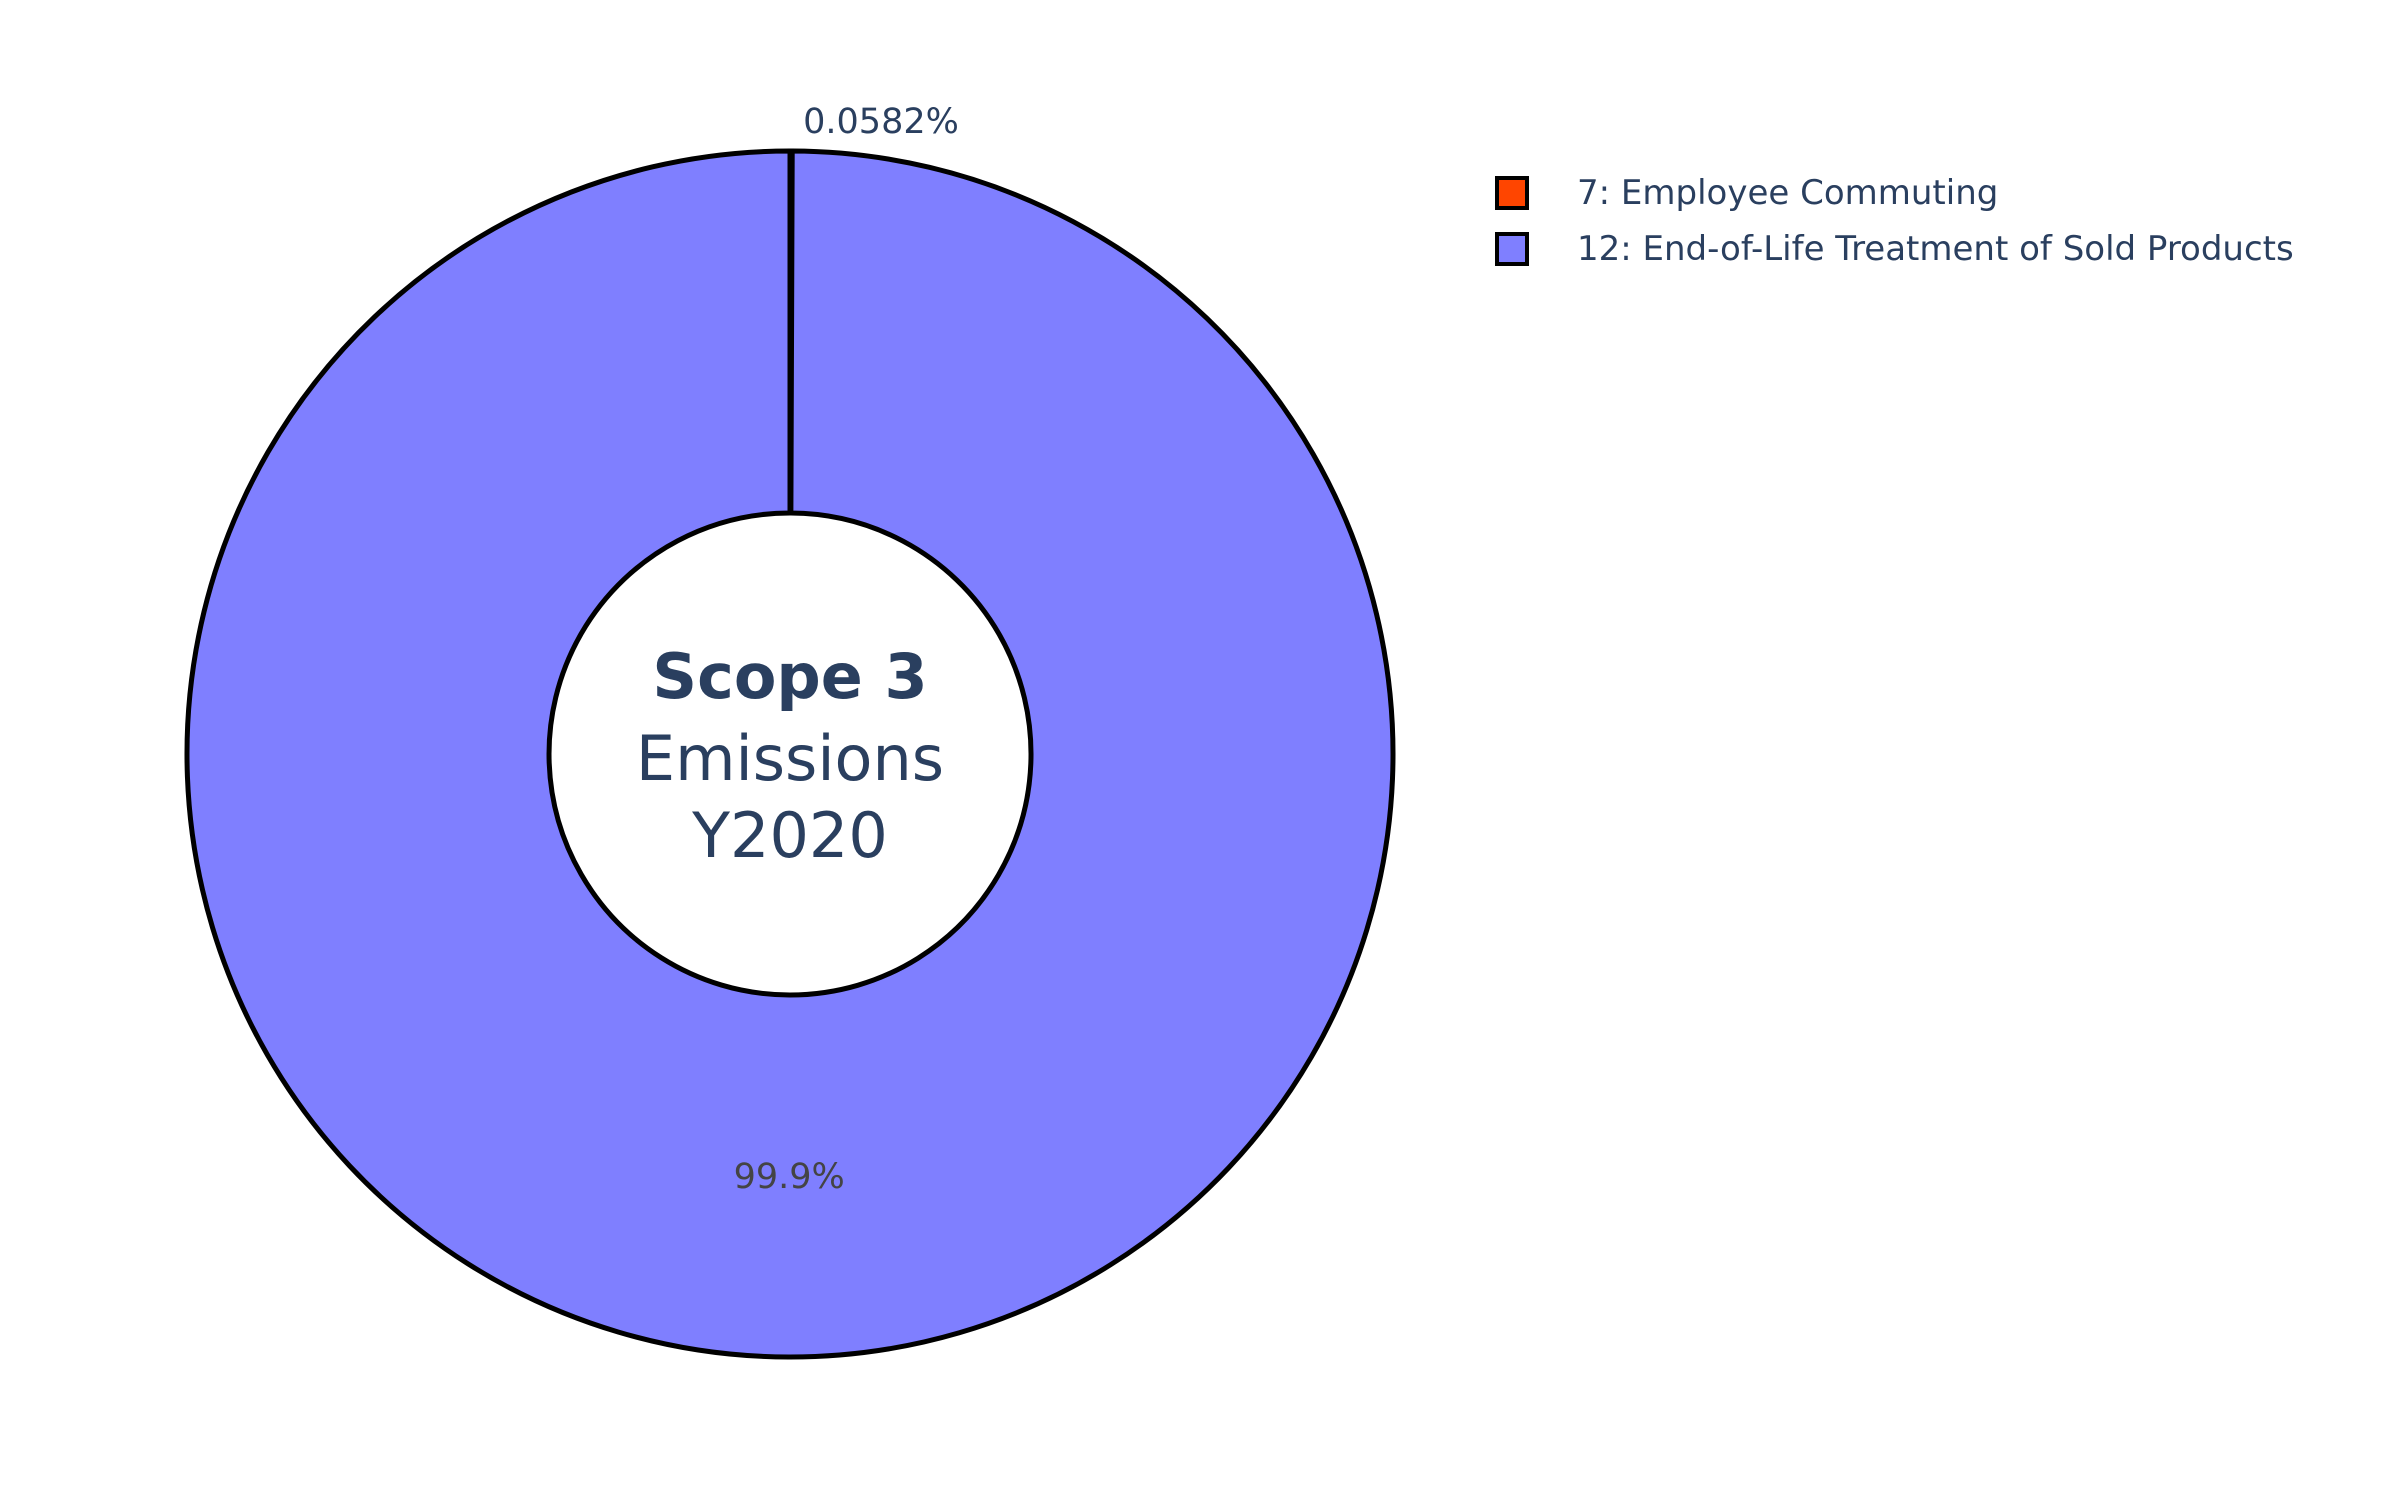 This screenshot has height=1500, width=2400. I want to click on slice-label-1: 99.9%, so click(789, 1177).